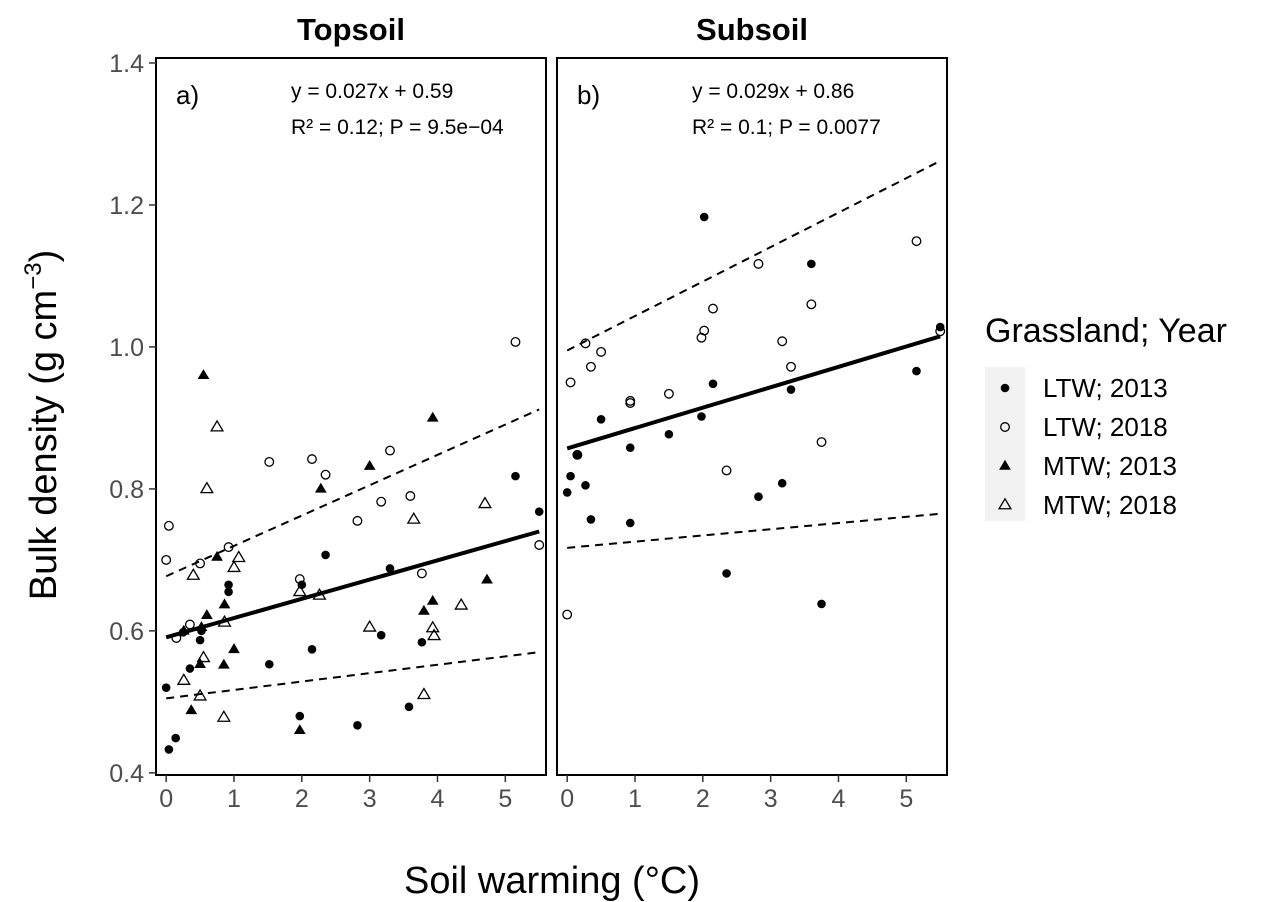  I want to click on y-tick-label: 0.8, so click(126, 490).